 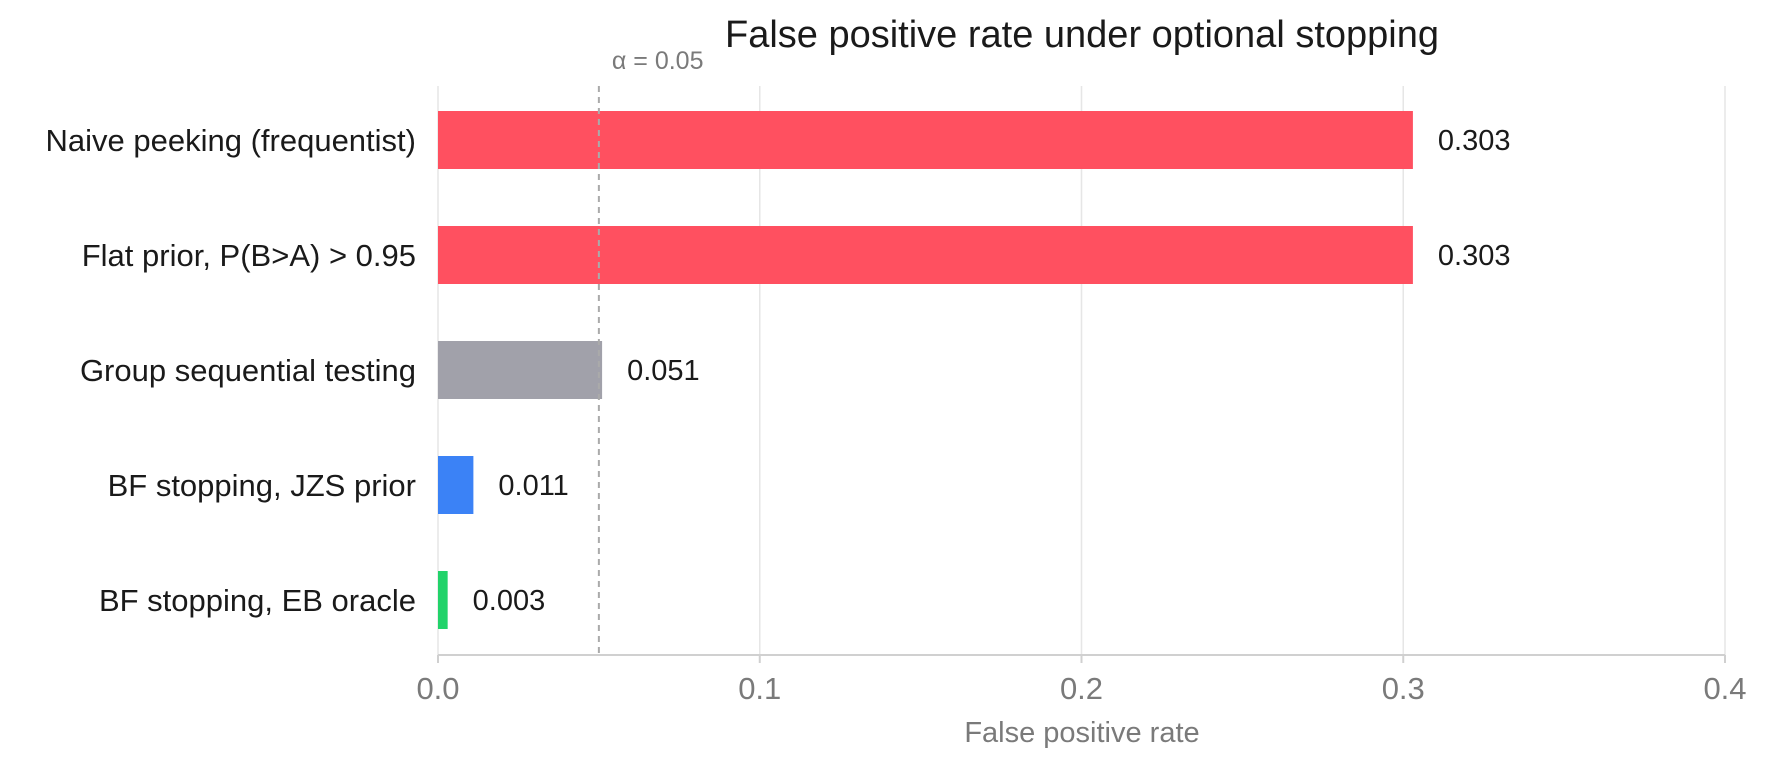 I want to click on value-label: 0.003, so click(x=509, y=601).